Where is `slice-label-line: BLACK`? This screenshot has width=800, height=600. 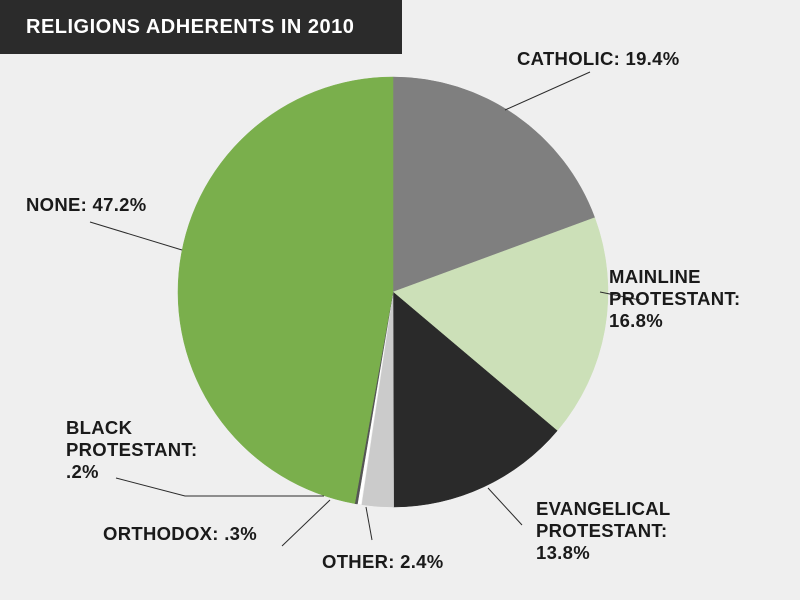
slice-label-line: BLACK is located at coordinates (99, 427).